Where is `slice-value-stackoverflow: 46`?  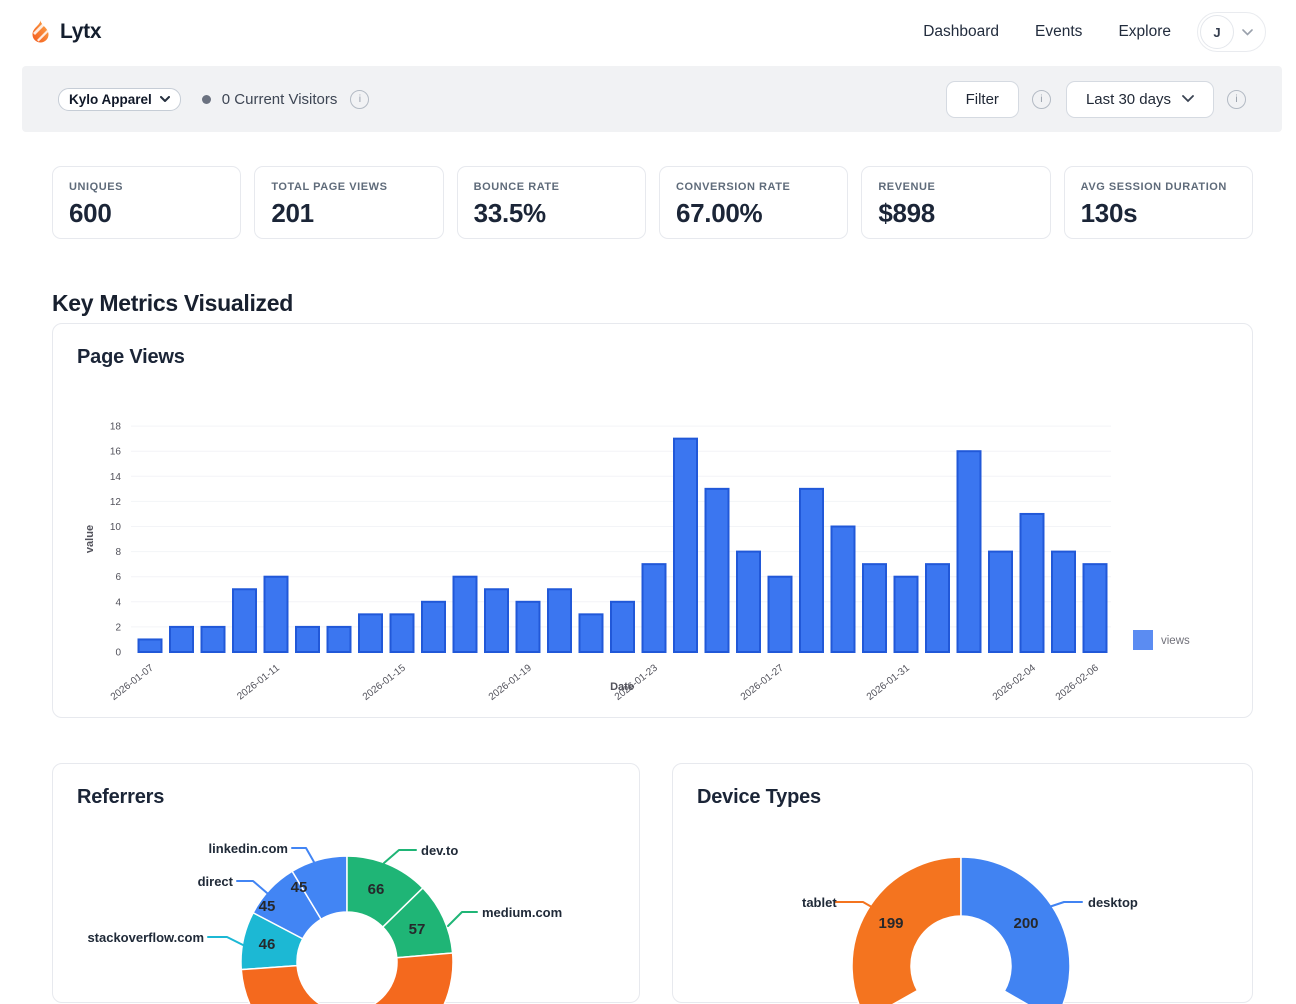
slice-value-stackoverflow: 46 is located at coordinates (267, 944).